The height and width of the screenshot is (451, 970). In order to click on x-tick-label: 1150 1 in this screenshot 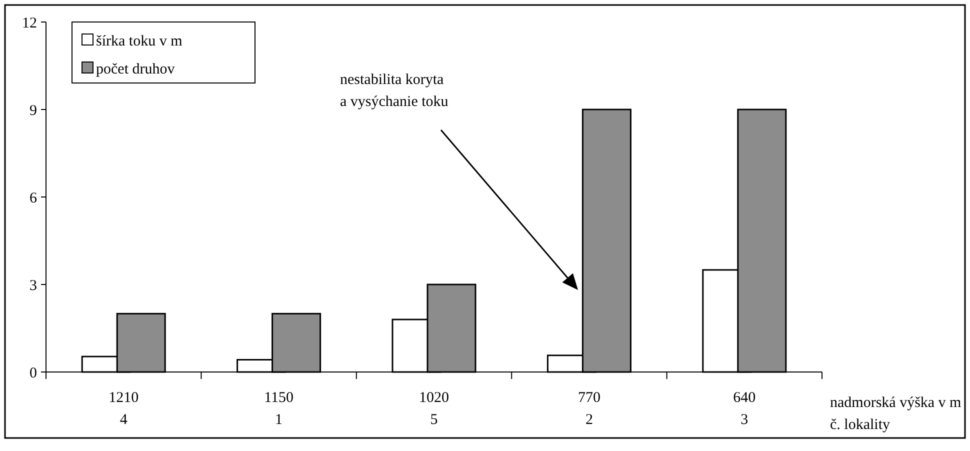, I will do `click(279, 409)`.